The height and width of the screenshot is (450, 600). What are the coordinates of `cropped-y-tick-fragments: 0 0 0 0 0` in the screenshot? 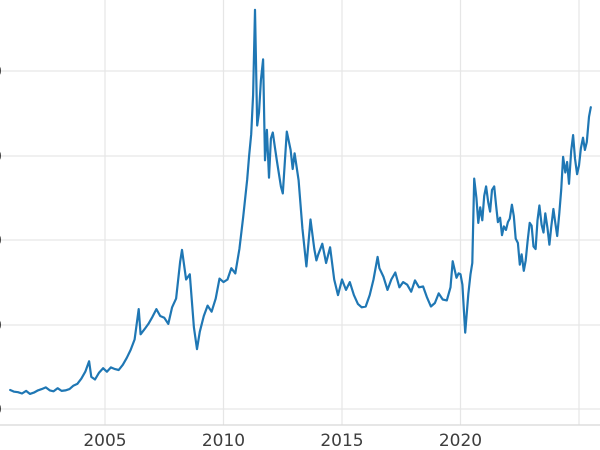 It's located at (1, 241).